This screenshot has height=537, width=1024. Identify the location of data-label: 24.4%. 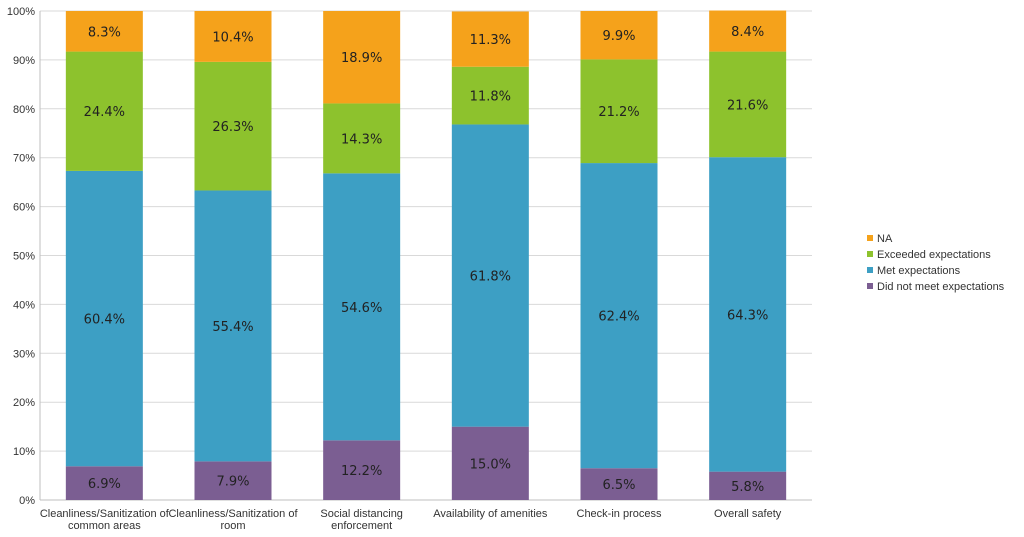
(104, 112).